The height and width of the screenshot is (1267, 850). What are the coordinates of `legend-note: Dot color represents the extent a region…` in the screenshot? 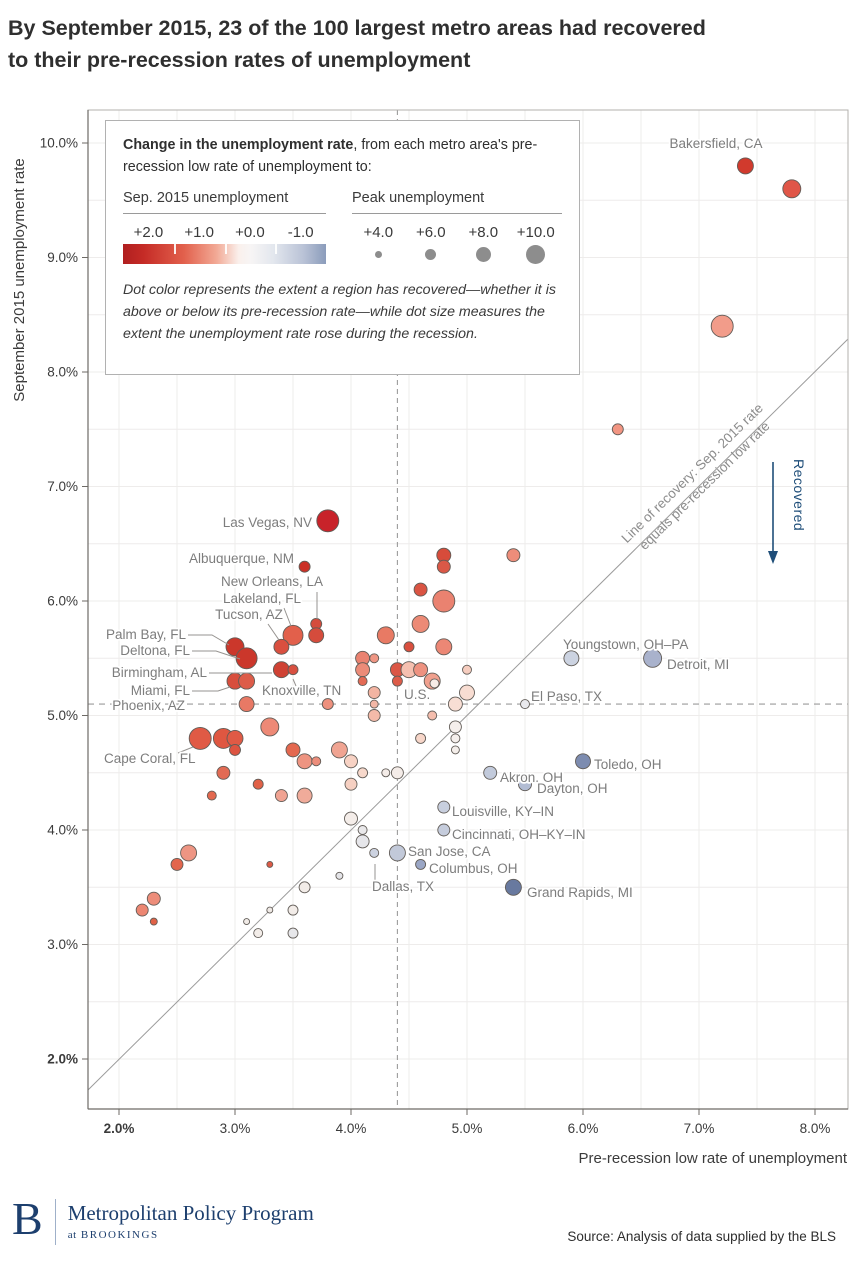 It's located at (339, 312).